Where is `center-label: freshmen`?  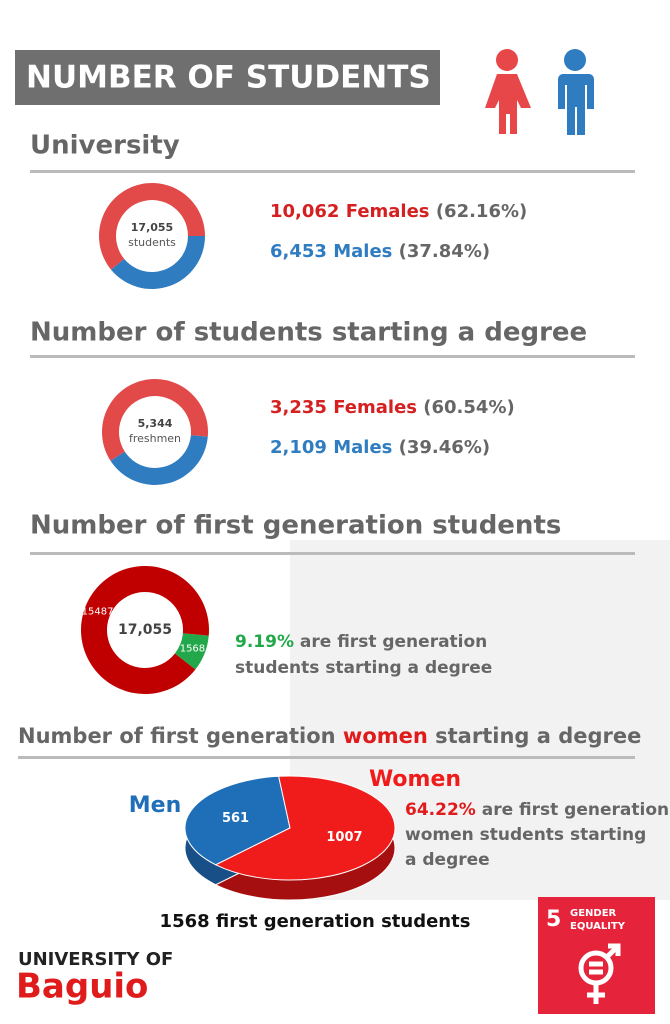
center-label: freshmen is located at coordinates (155, 438).